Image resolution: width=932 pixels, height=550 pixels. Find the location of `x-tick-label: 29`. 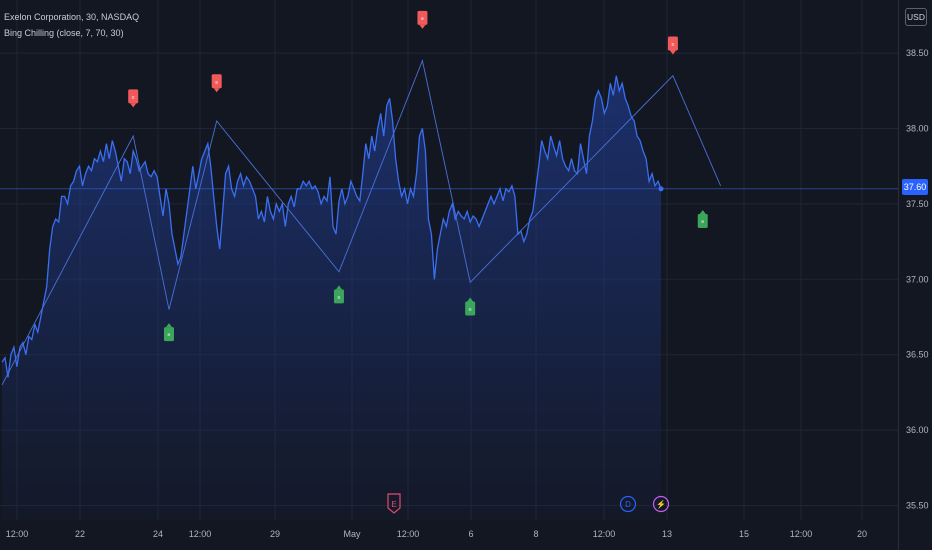

x-tick-label: 29 is located at coordinates (275, 534).